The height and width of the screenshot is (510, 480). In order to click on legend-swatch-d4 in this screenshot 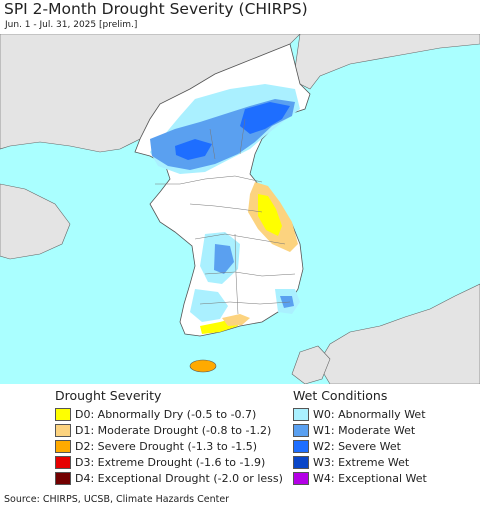, I will do `click(63, 478)`.